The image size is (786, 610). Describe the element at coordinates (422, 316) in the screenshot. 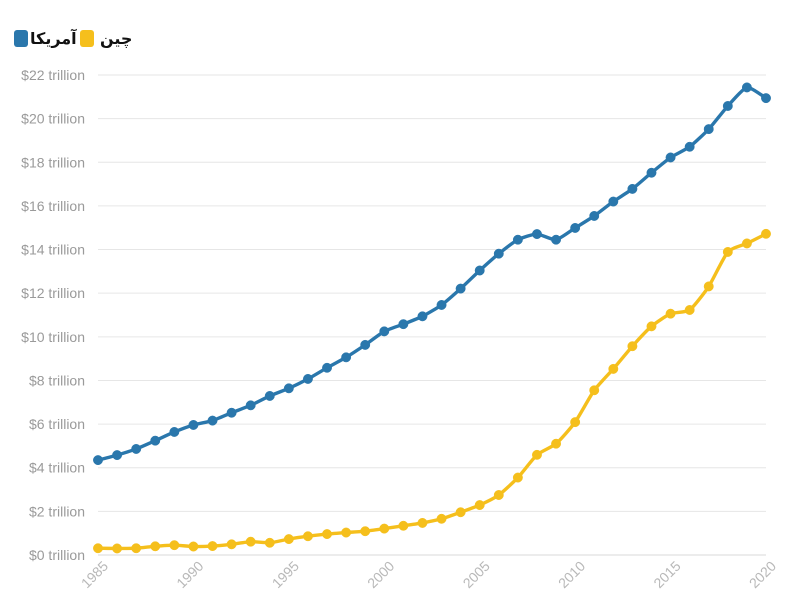

I see `data-point-usa-2002` at that location.